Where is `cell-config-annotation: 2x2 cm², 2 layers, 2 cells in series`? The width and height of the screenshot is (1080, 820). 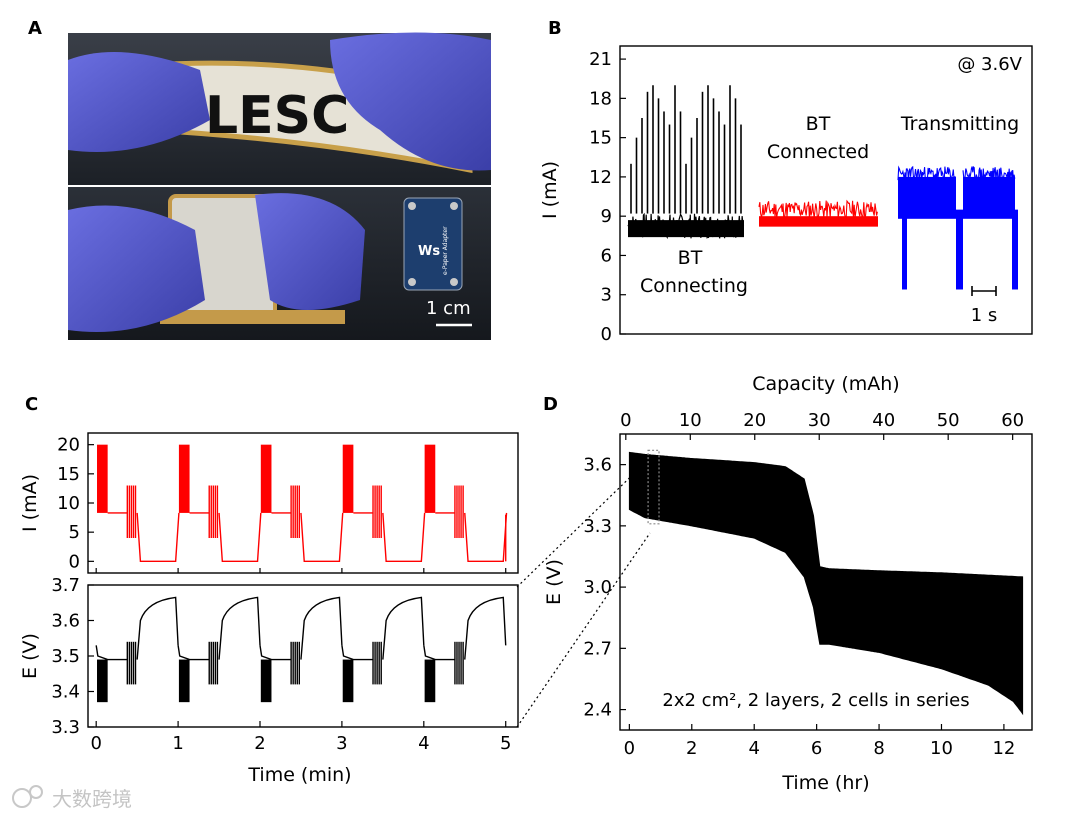 cell-config-annotation: 2x2 cm², 2 layers, 2 cells in series is located at coordinates (815, 700).